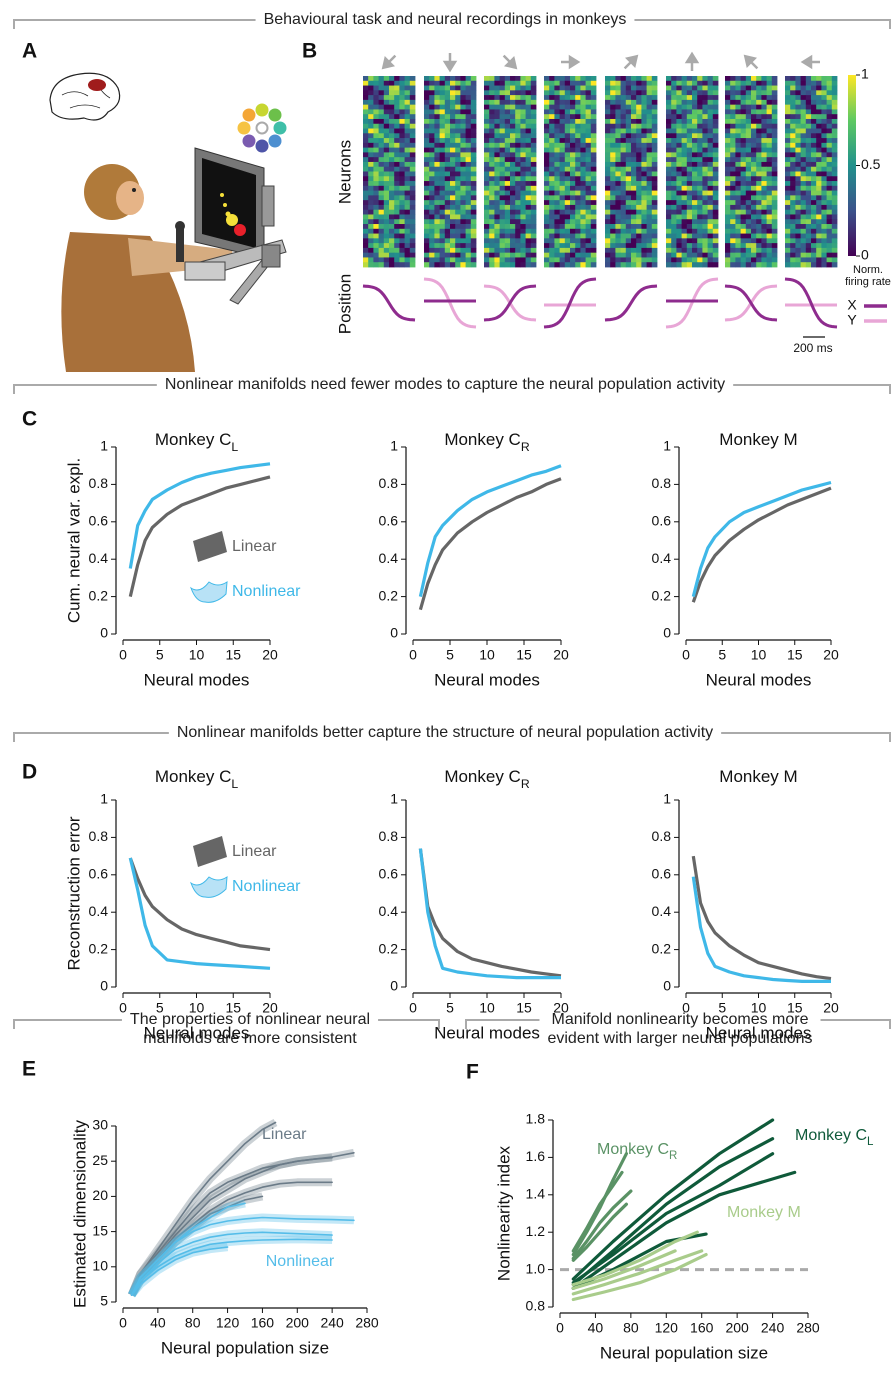 The image size is (891, 1398). I want to click on x-tick-label: 10, so click(487, 1008).